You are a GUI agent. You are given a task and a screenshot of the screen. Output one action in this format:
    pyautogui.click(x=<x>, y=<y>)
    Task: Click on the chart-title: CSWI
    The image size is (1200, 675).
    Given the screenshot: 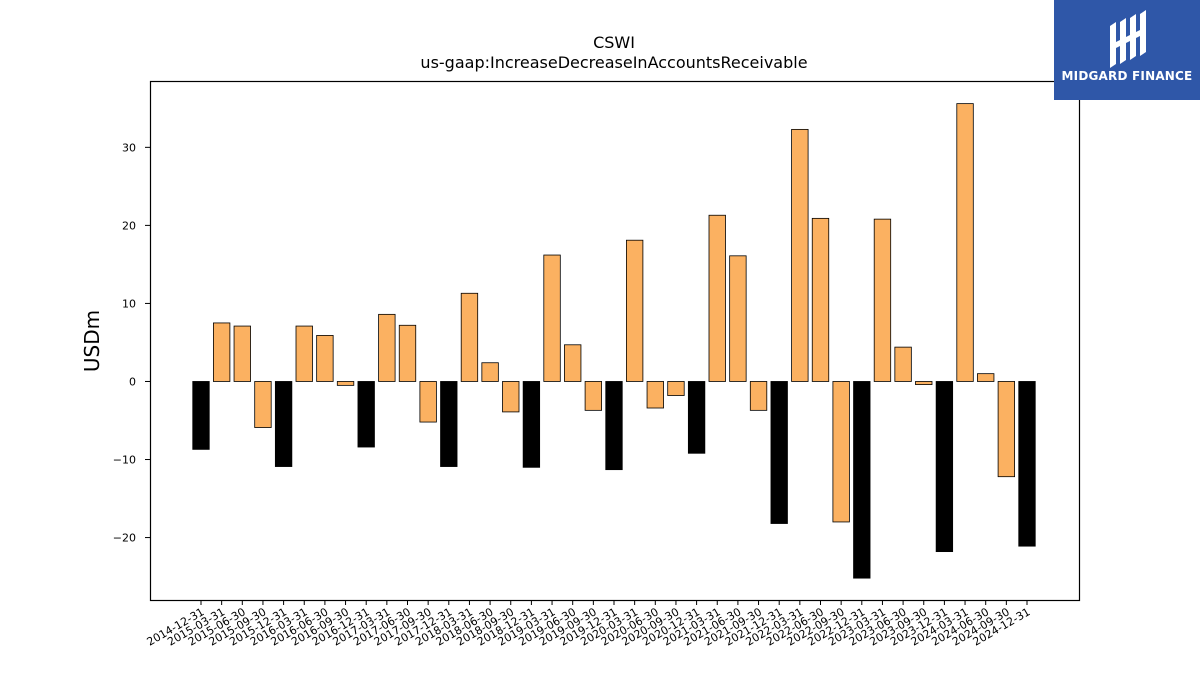 What is the action you would take?
    pyautogui.click(x=614, y=42)
    